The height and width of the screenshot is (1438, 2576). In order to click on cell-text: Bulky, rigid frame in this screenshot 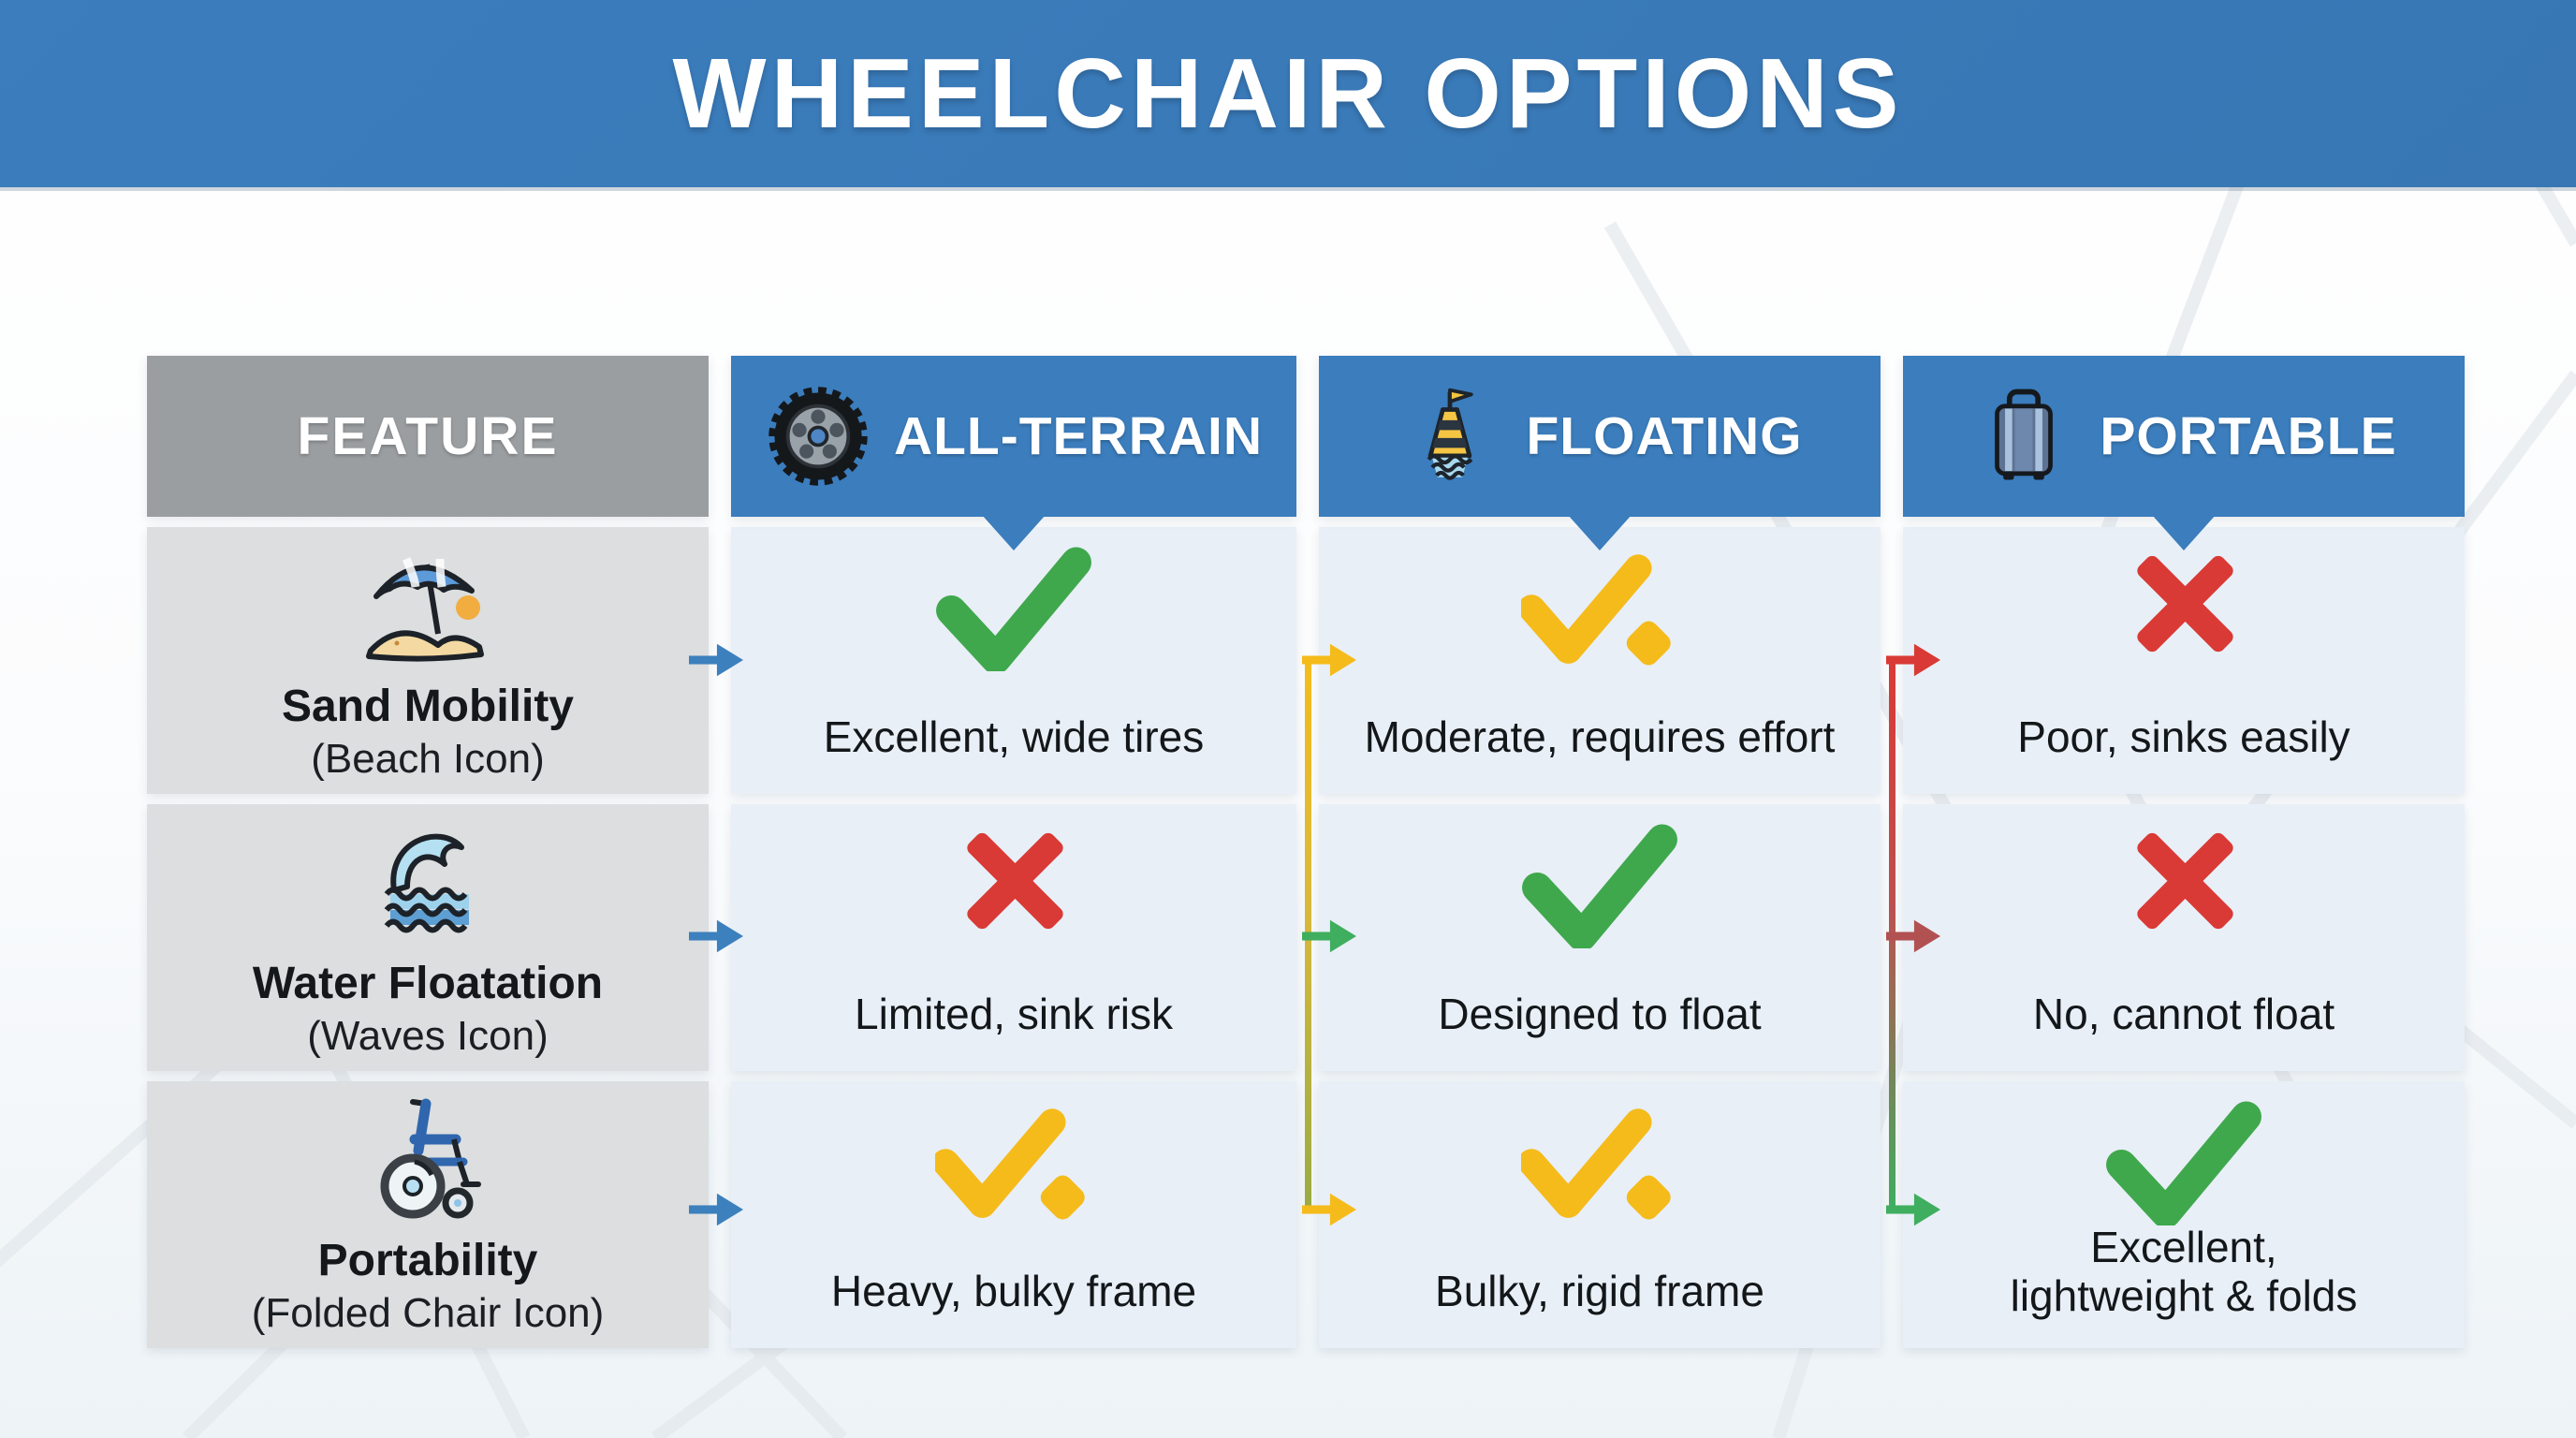, I will do `click(1599, 1291)`.